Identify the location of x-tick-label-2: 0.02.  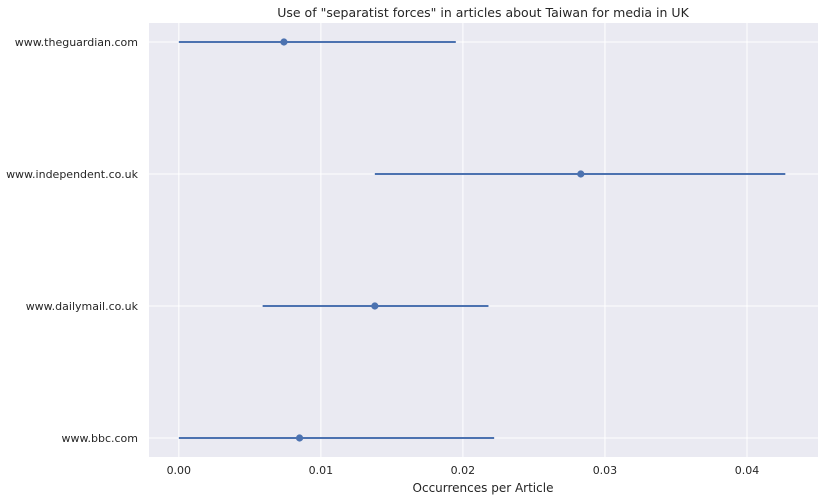
(463, 470).